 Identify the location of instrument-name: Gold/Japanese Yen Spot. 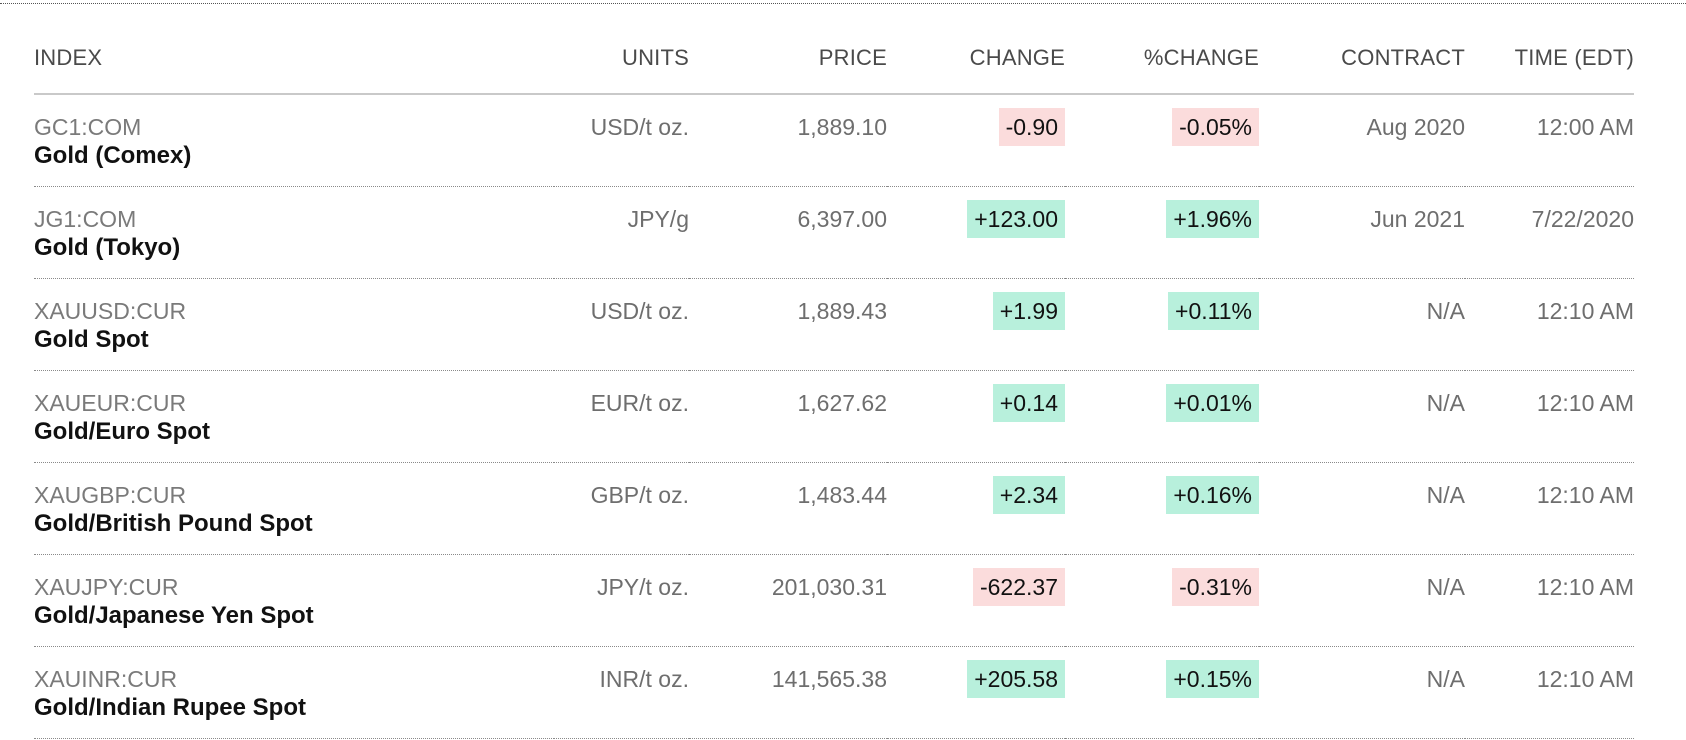
(174, 615).